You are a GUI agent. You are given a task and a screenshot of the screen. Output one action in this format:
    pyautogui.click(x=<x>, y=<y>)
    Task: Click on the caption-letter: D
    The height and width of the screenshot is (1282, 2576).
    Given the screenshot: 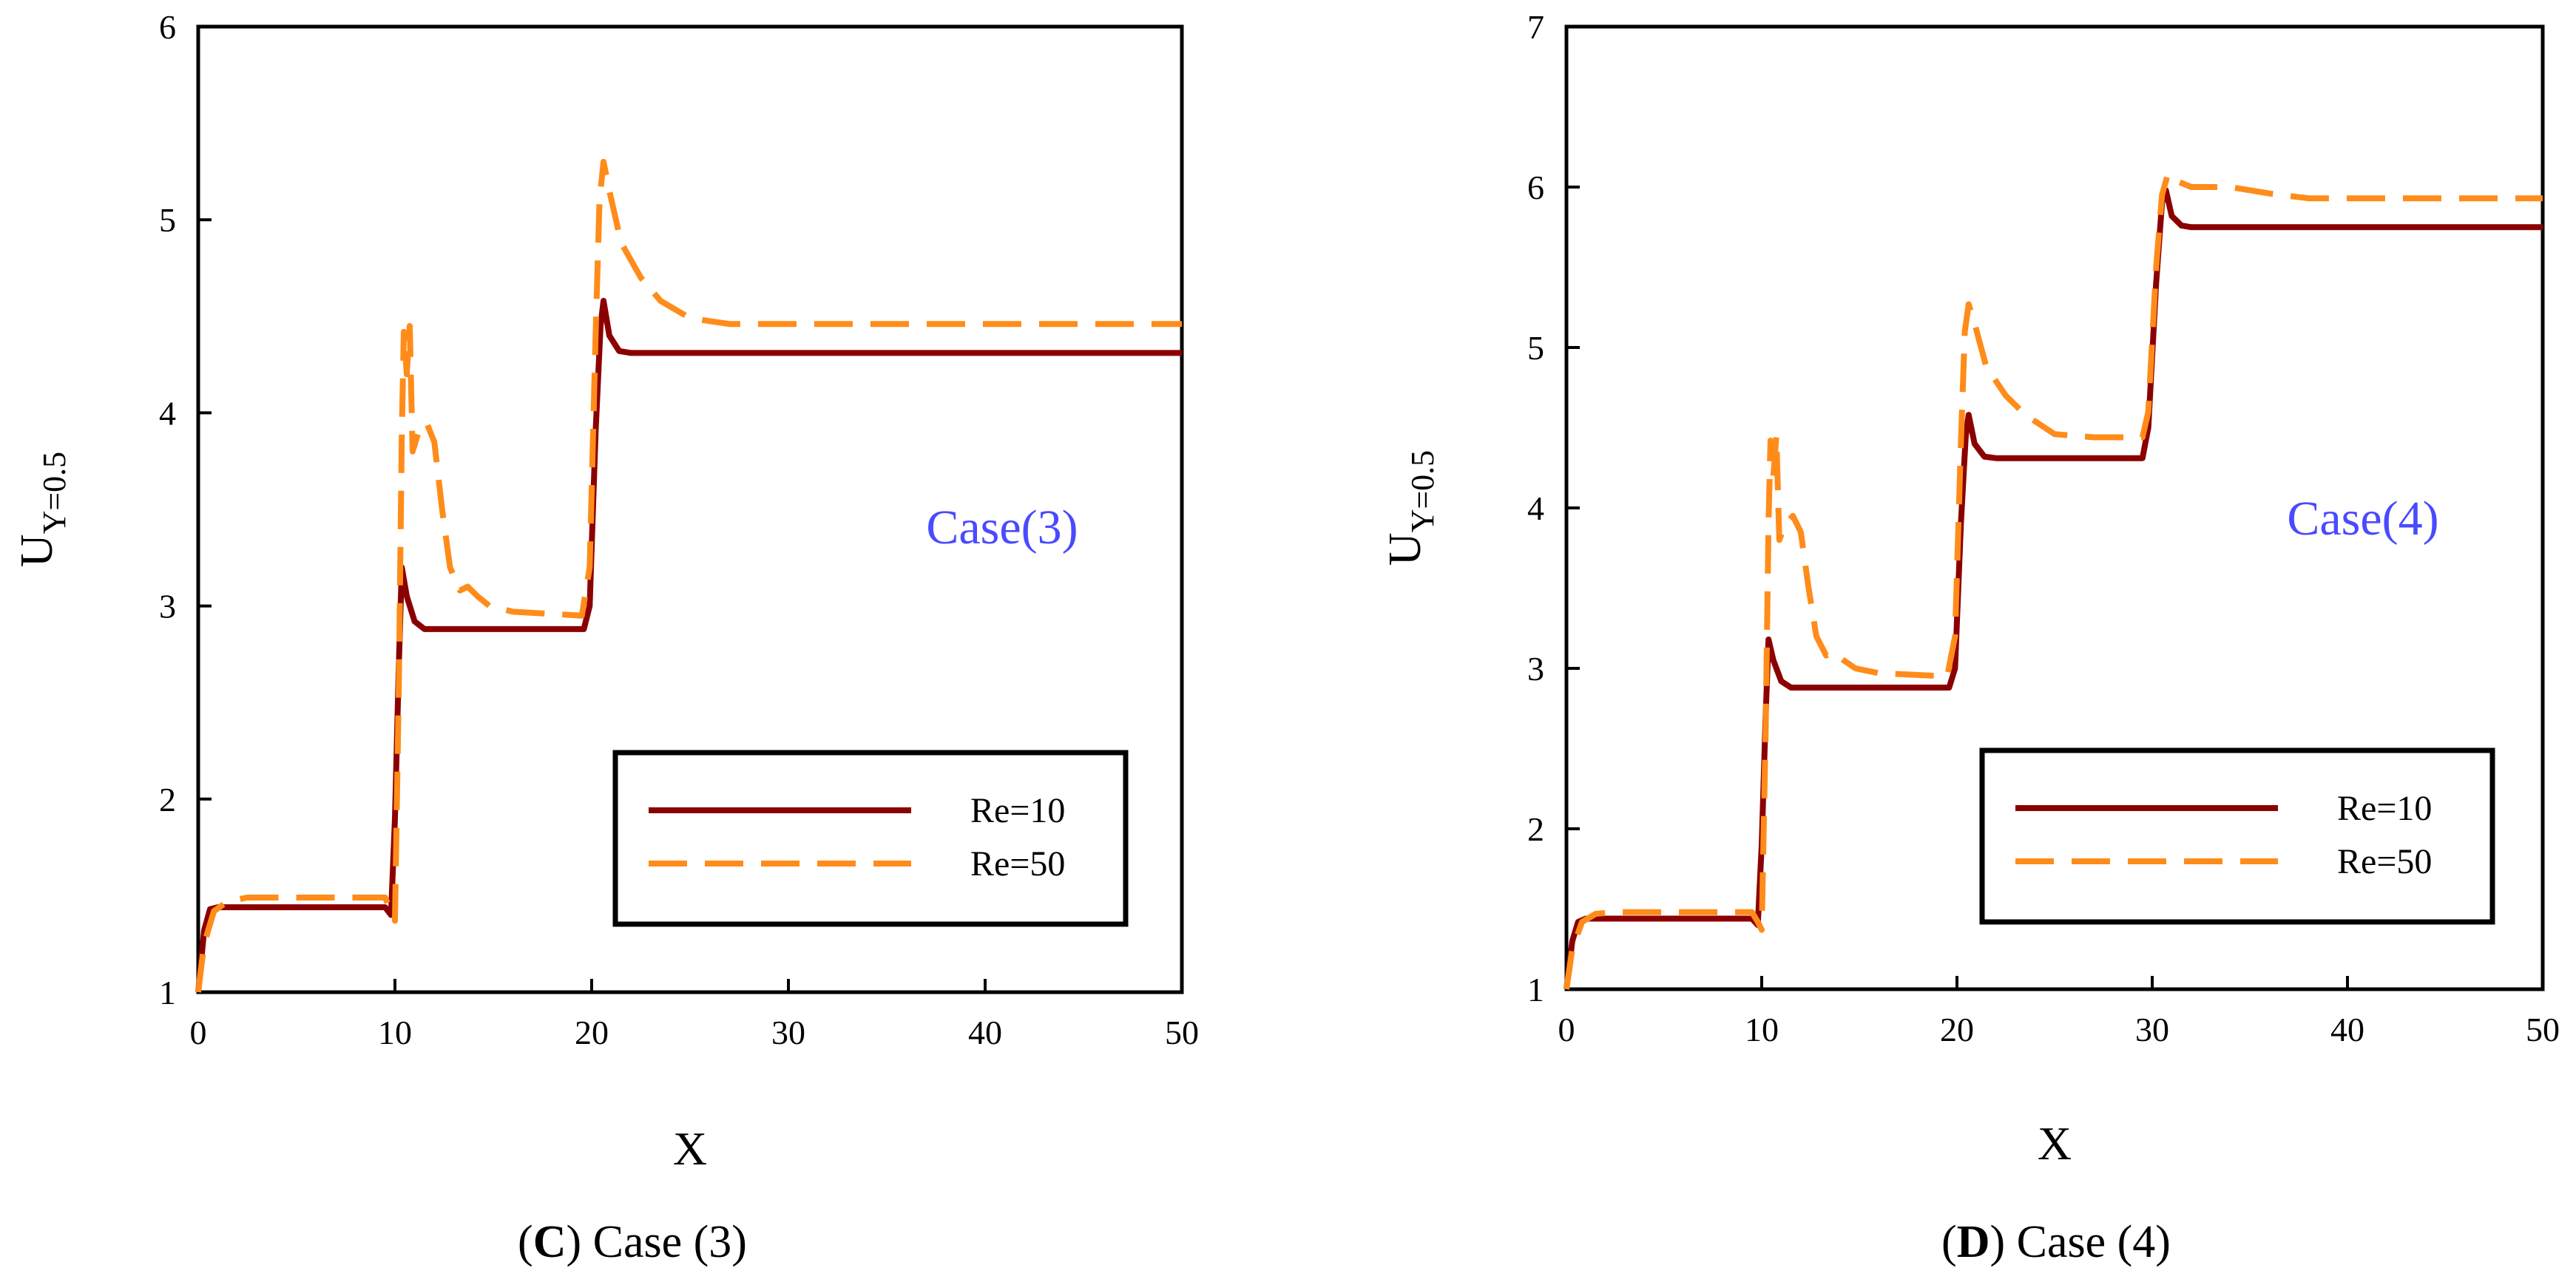 What is the action you would take?
    pyautogui.click(x=1973, y=1242)
    